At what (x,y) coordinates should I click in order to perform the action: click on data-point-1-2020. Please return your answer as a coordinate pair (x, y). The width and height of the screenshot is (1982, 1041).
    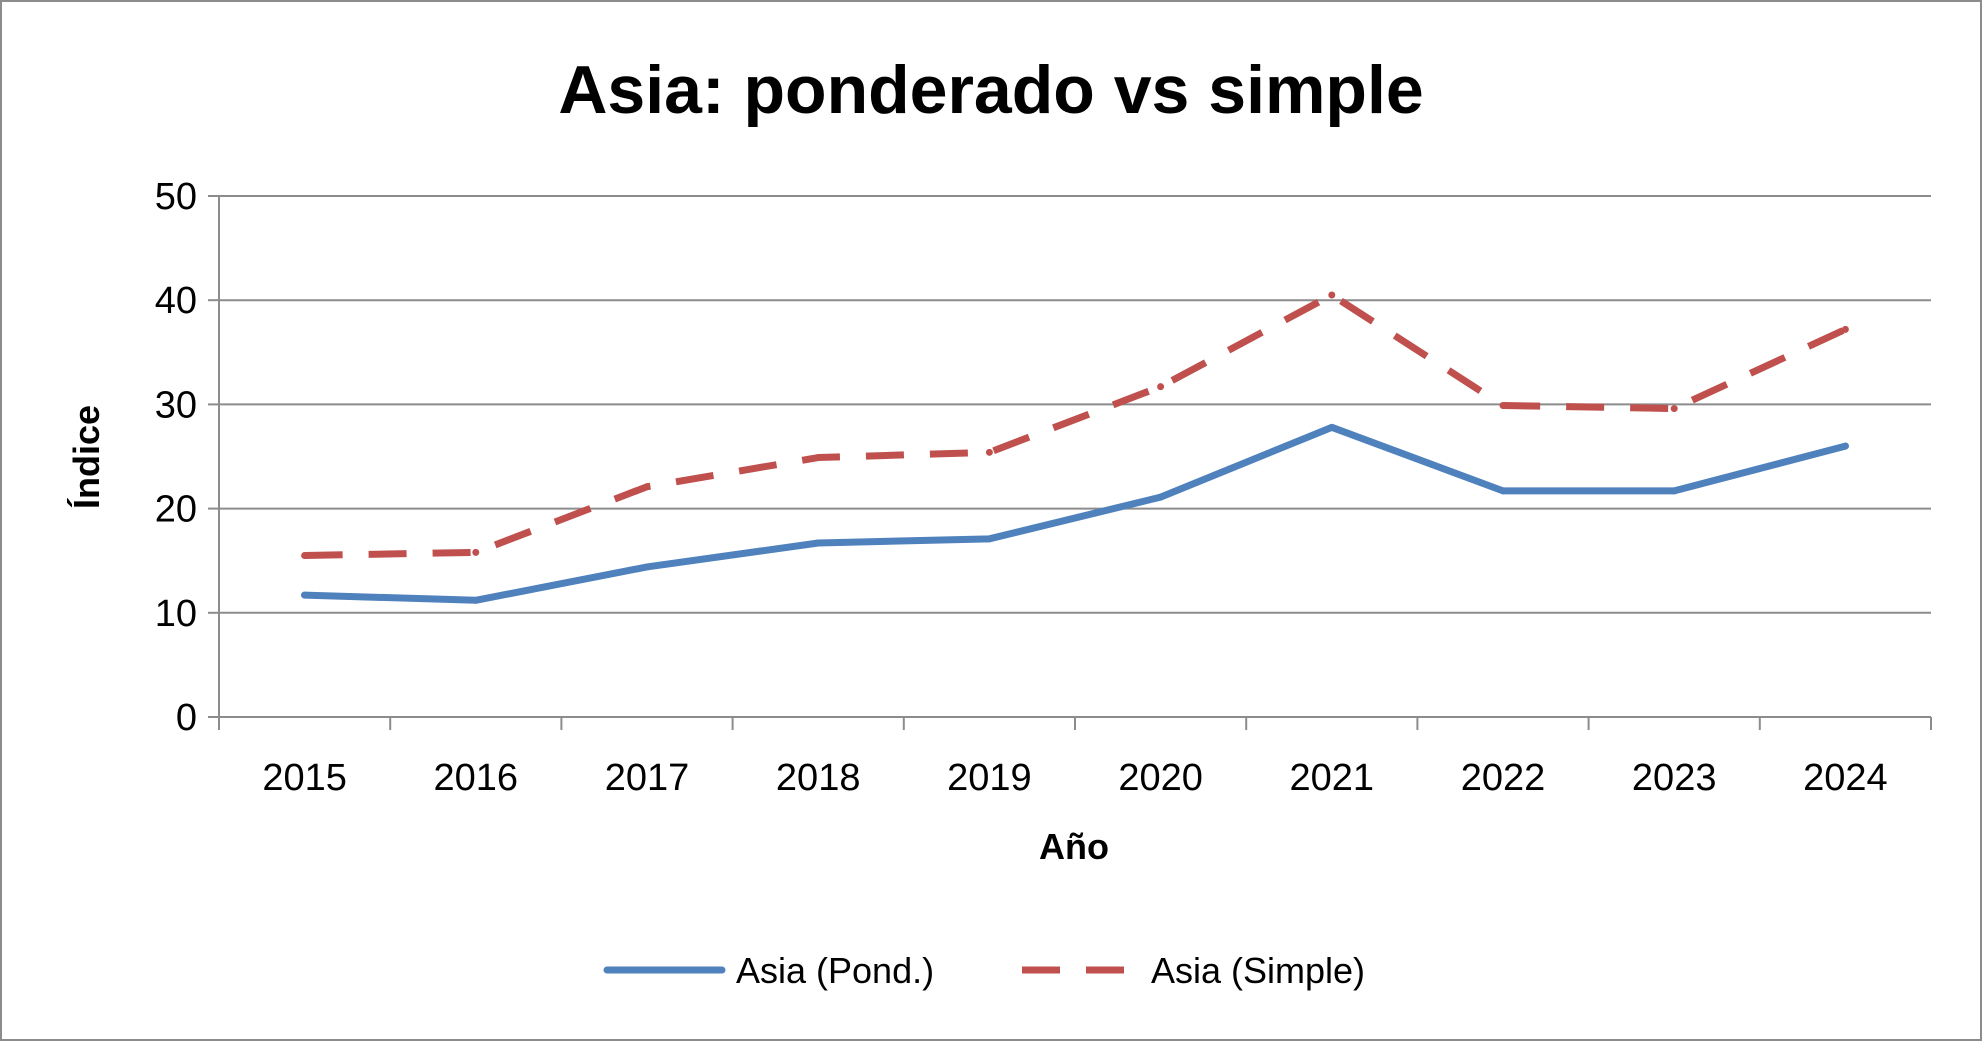
    Looking at the image, I should click on (1161, 387).